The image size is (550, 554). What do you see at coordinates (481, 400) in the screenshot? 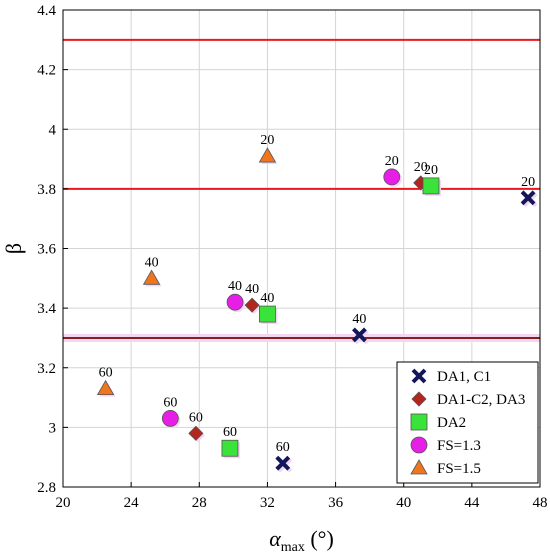
I see `legend-label: DA1-C2, DA3` at bounding box center [481, 400].